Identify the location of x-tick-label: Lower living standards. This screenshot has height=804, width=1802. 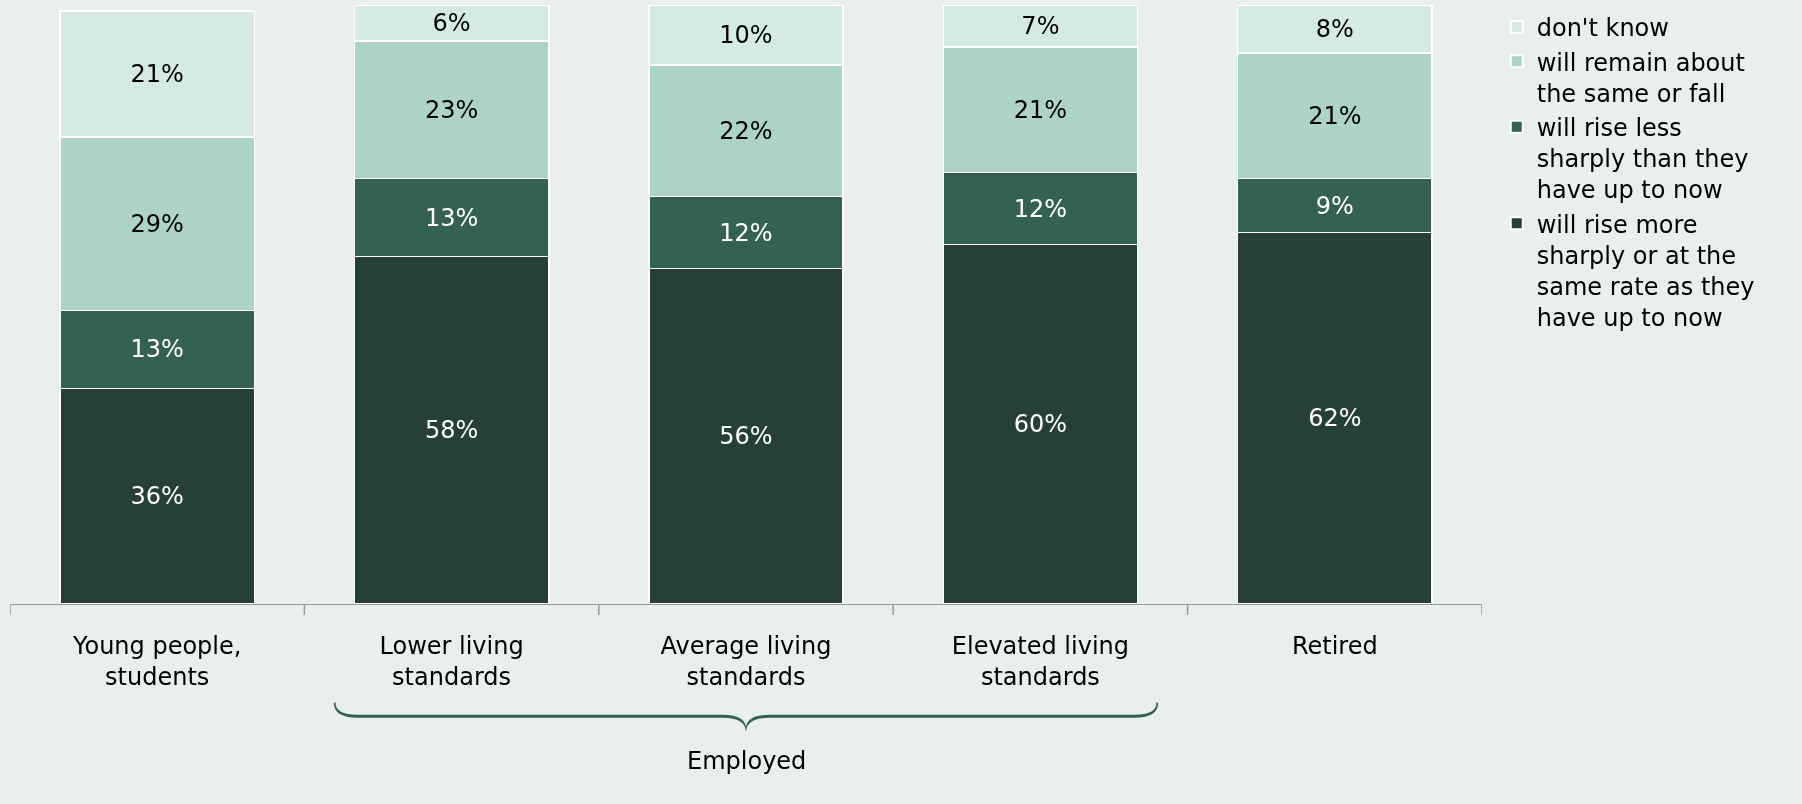
(451, 661).